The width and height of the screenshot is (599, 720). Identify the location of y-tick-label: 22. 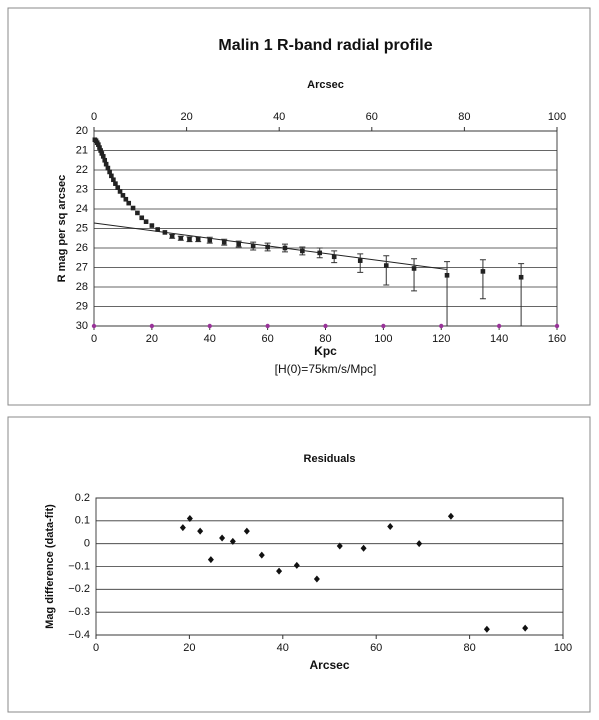
(82, 170).